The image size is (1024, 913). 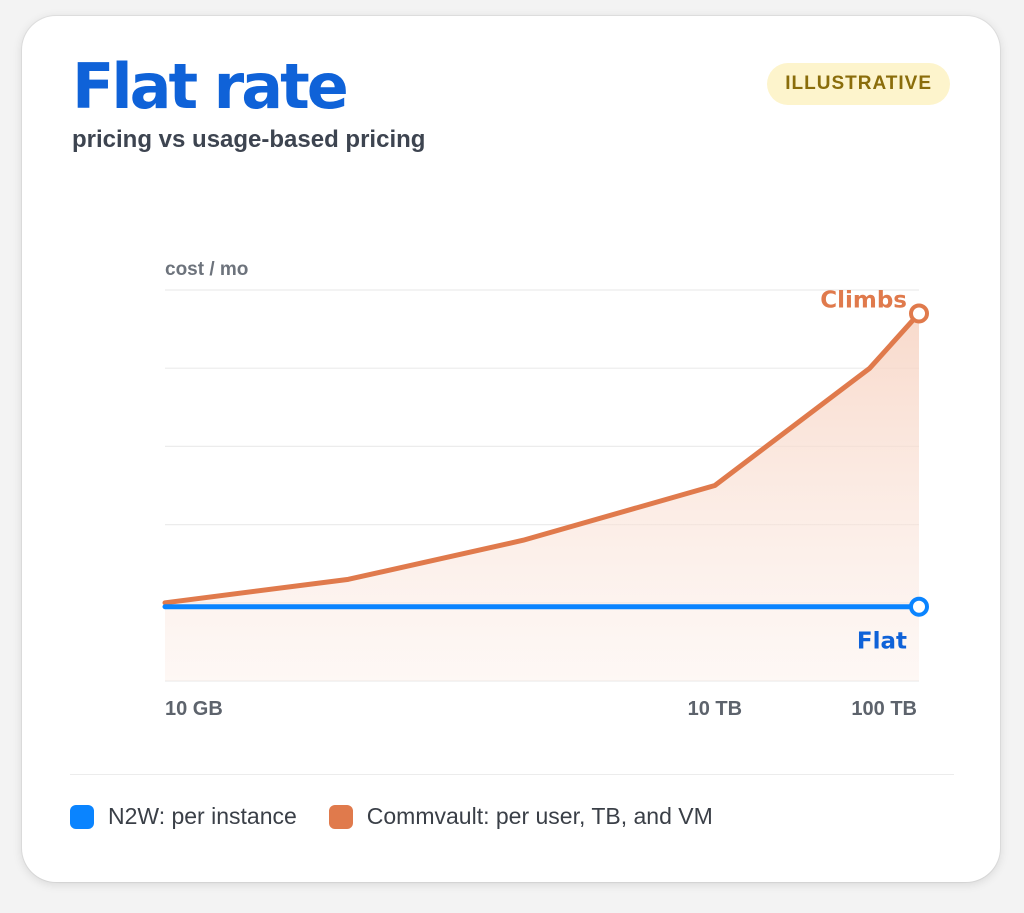 I want to click on end-label-n2w: Flat, so click(x=882, y=642).